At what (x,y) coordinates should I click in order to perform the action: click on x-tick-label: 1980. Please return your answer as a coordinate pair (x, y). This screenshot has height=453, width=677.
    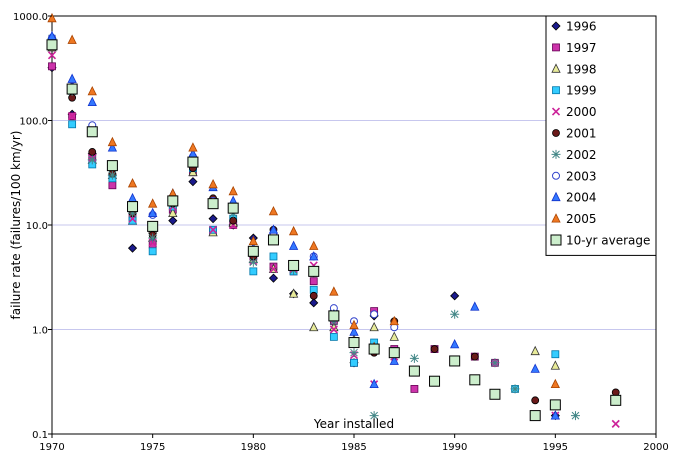
    Looking at the image, I should click on (253, 447).